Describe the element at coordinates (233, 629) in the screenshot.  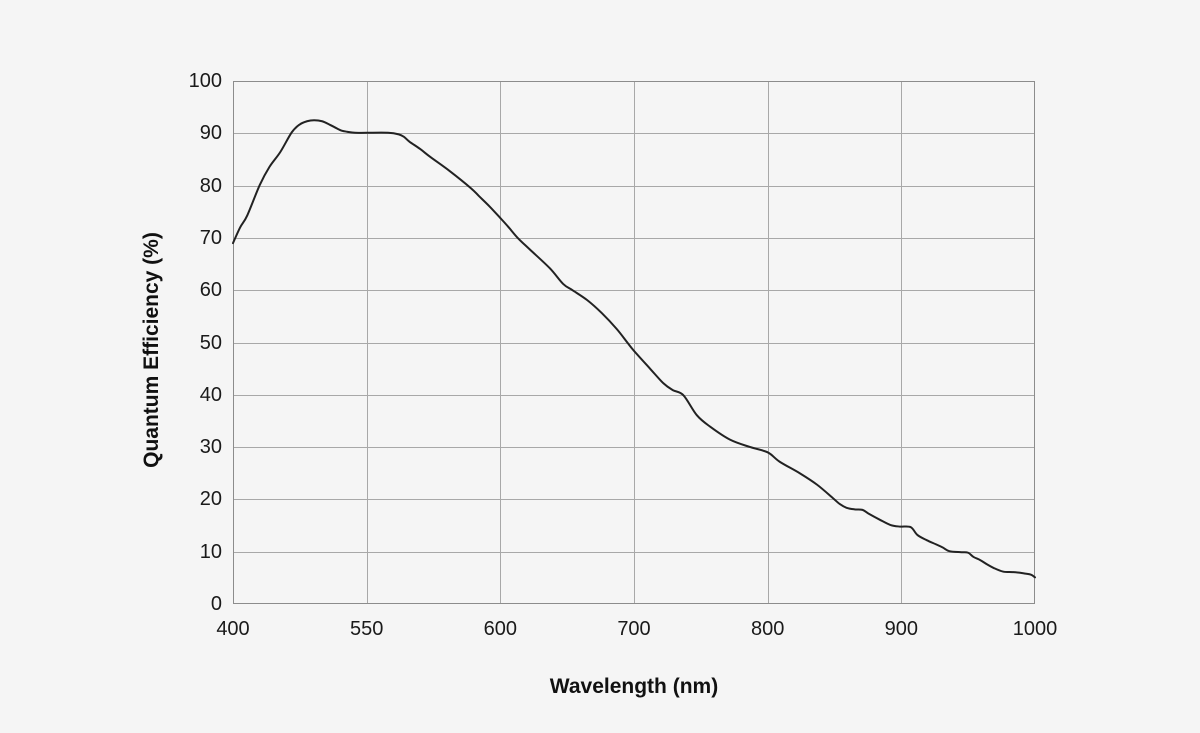
I see `x-tick-label: 400` at that location.